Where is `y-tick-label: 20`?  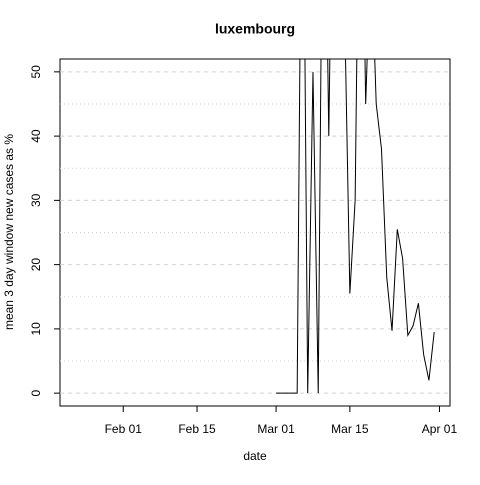
y-tick-label: 20 is located at coordinates (36, 265).